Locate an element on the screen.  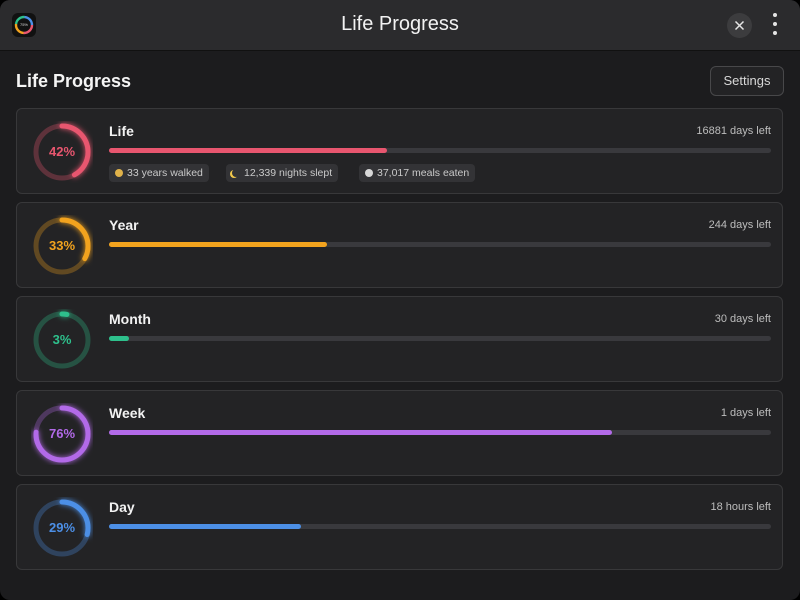
time-remaining: 16881 days left is located at coordinates (733, 131).